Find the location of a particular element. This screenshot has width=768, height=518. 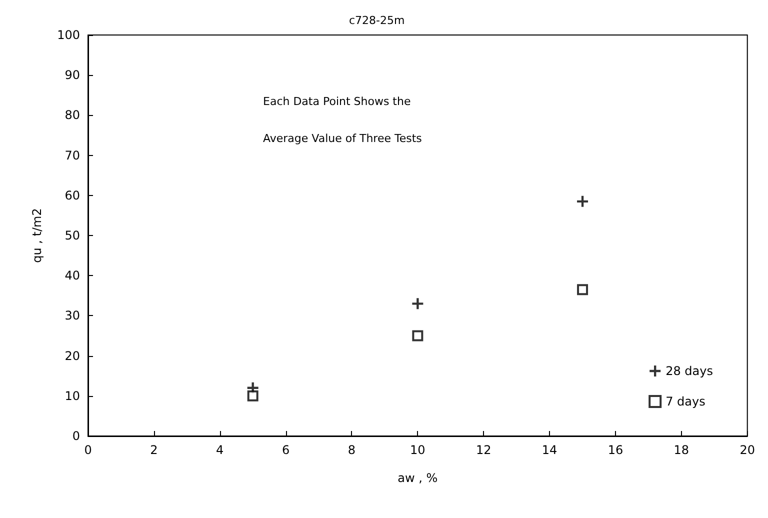

x-axis-title: aw , % is located at coordinates (418, 478).